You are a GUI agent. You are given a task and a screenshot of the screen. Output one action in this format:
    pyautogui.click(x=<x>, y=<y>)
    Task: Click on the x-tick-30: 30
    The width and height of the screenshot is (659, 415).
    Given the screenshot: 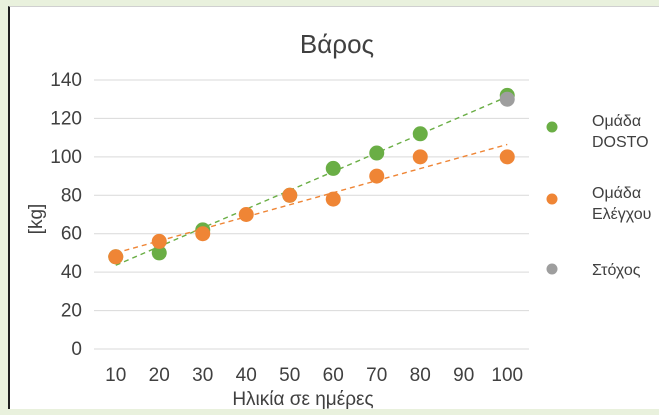 What is the action you would take?
    pyautogui.click(x=202, y=375)
    